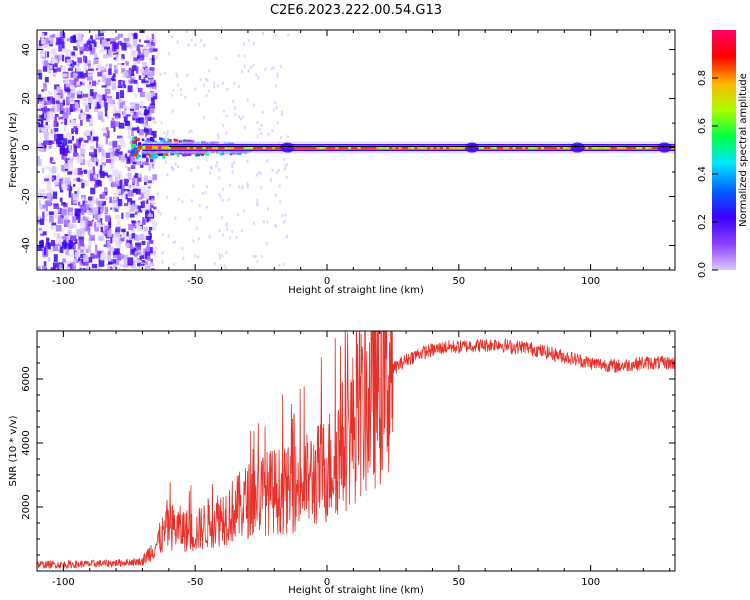 The width and height of the screenshot is (750, 600). What do you see at coordinates (26, 506) in the screenshot?
I see `y-tick-label: 2000` at bounding box center [26, 506].